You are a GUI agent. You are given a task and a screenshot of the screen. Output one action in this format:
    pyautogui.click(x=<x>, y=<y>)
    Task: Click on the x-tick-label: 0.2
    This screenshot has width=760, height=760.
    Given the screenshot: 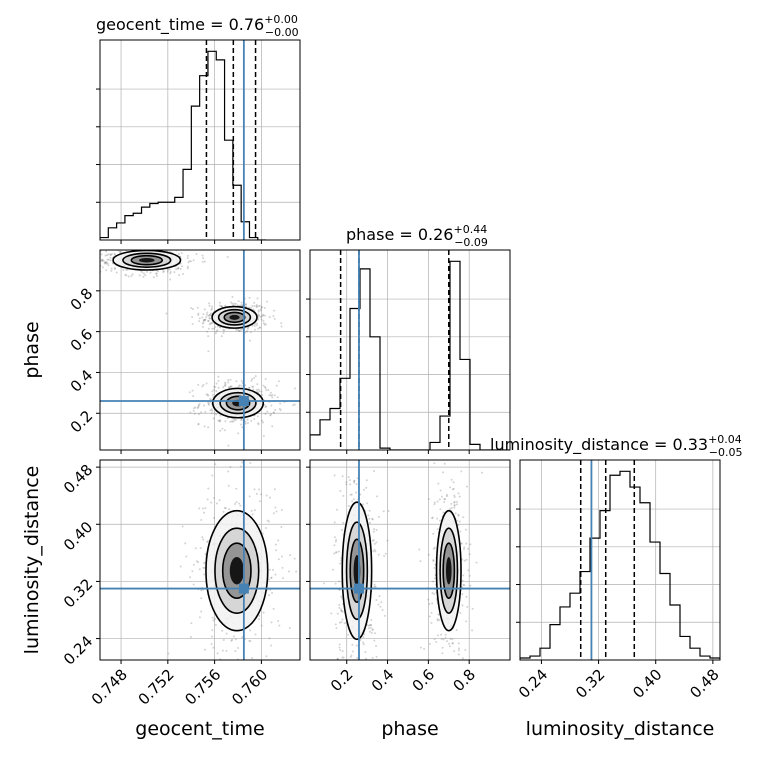 What is the action you would take?
    pyautogui.click(x=342, y=681)
    